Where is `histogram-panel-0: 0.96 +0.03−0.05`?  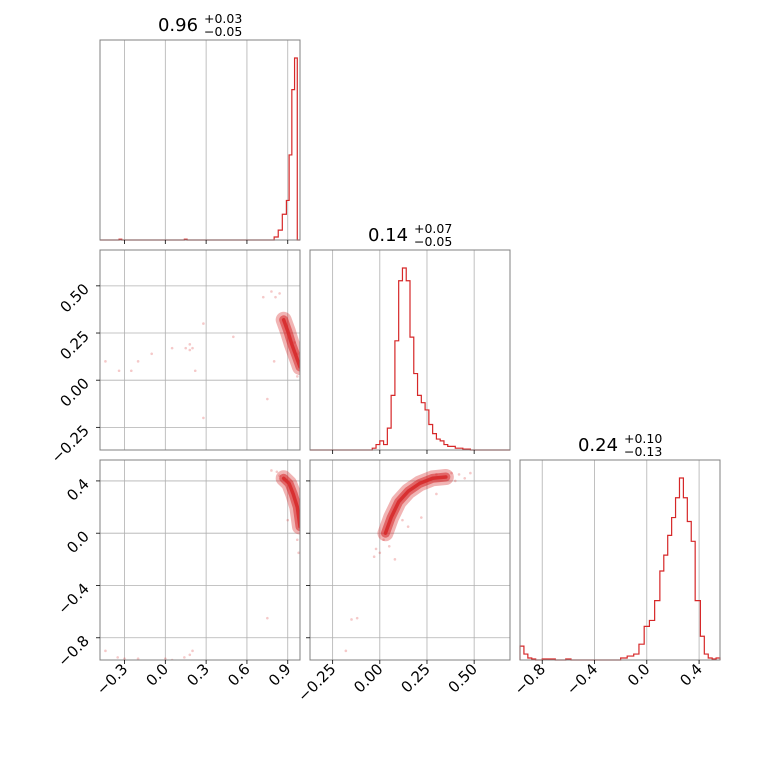
histogram-panel-0: 0.96 +0.03−0.05 is located at coordinates (200, 127).